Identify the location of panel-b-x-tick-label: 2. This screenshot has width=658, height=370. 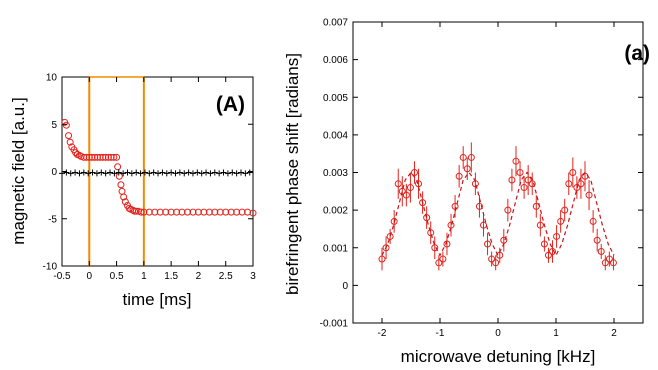
(614, 333).